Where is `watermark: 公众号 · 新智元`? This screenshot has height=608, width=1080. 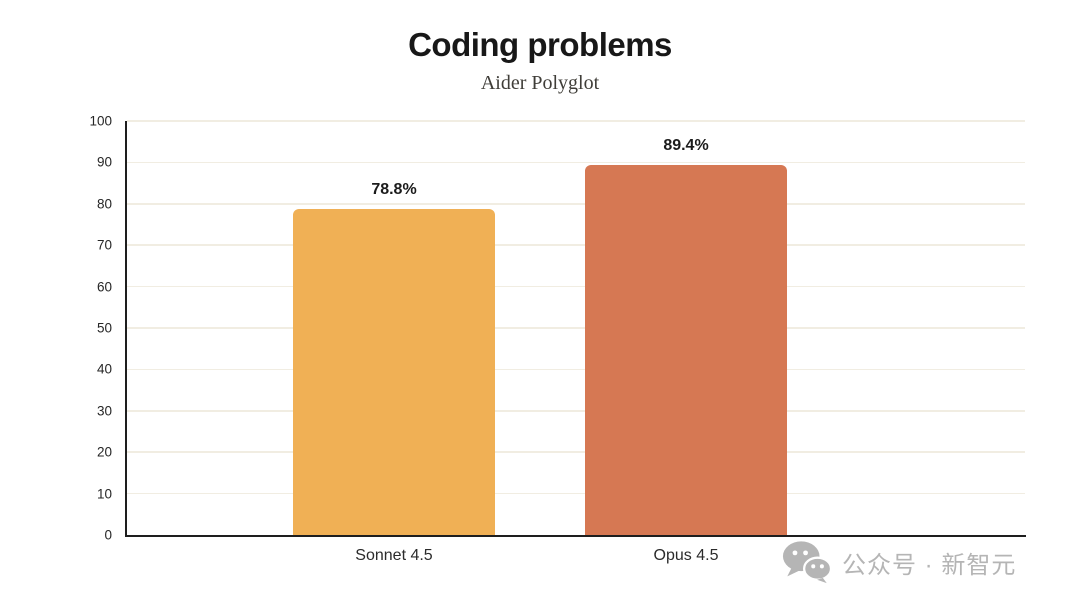 watermark: 公众号 · 新智元 is located at coordinates (899, 562).